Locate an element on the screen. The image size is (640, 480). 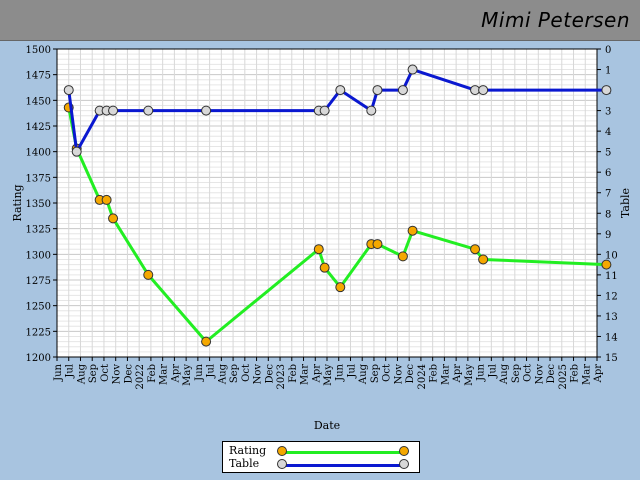
legend-marker-table-start is located at coordinates (282, 464).